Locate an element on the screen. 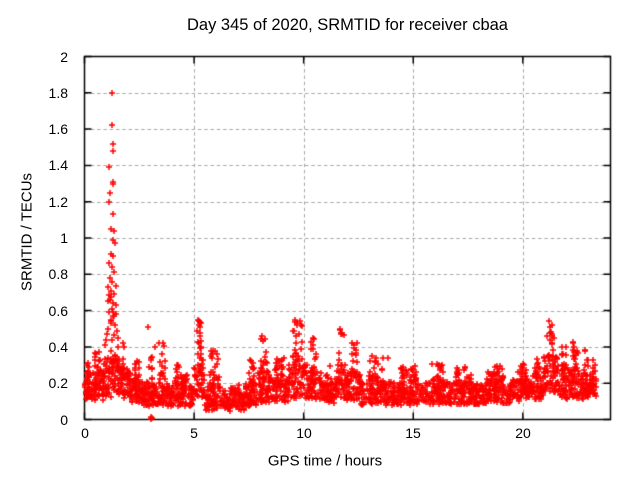  y-tick-label: 0.4 is located at coordinates (58, 347).